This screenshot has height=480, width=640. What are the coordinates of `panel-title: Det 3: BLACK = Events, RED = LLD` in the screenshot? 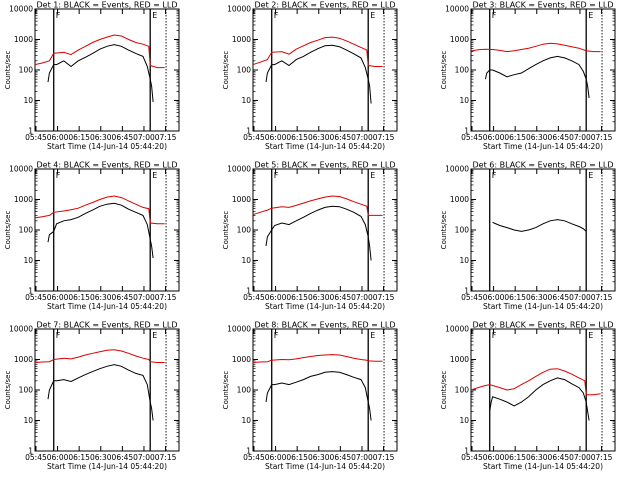 It's located at (543, 5).